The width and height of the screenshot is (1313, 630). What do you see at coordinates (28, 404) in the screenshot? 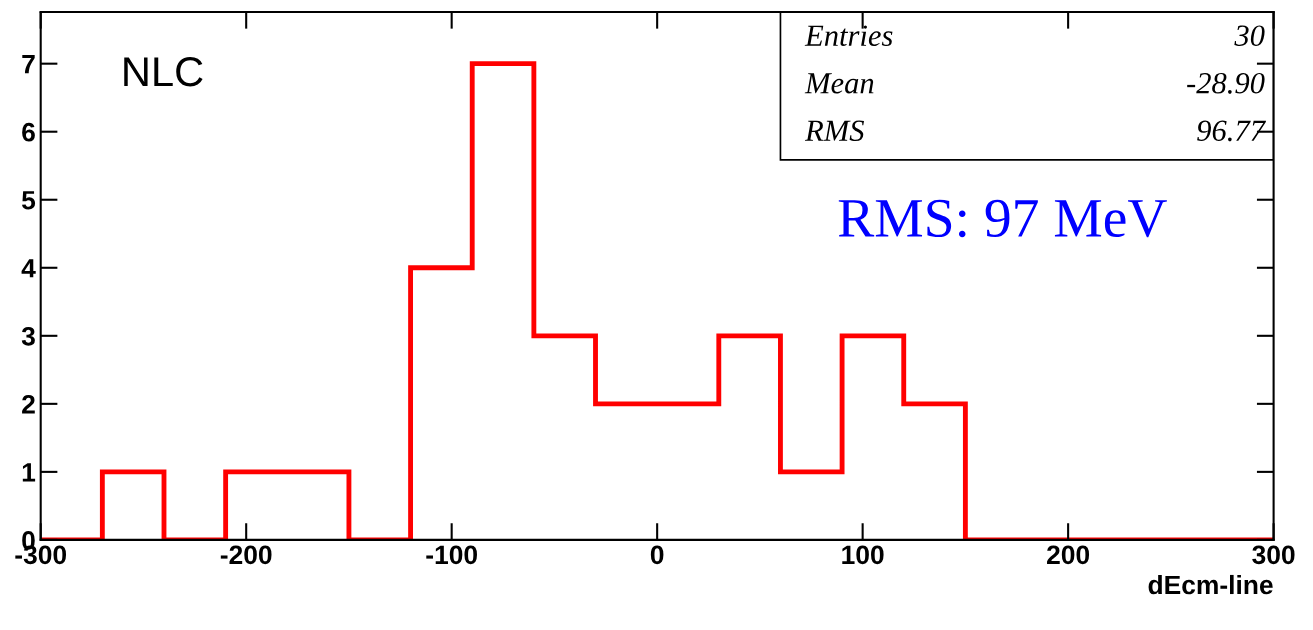
I see `y-tick-label: 2` at bounding box center [28, 404].